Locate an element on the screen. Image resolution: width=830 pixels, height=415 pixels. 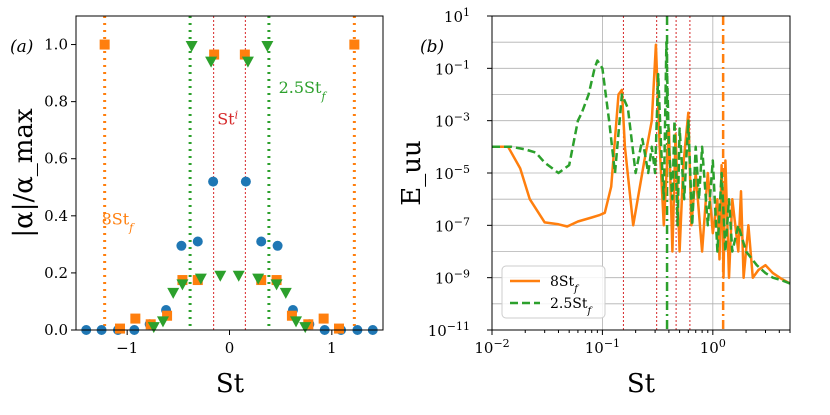
x-tick-label: 10⁻¹ is located at coordinates (602, 347).